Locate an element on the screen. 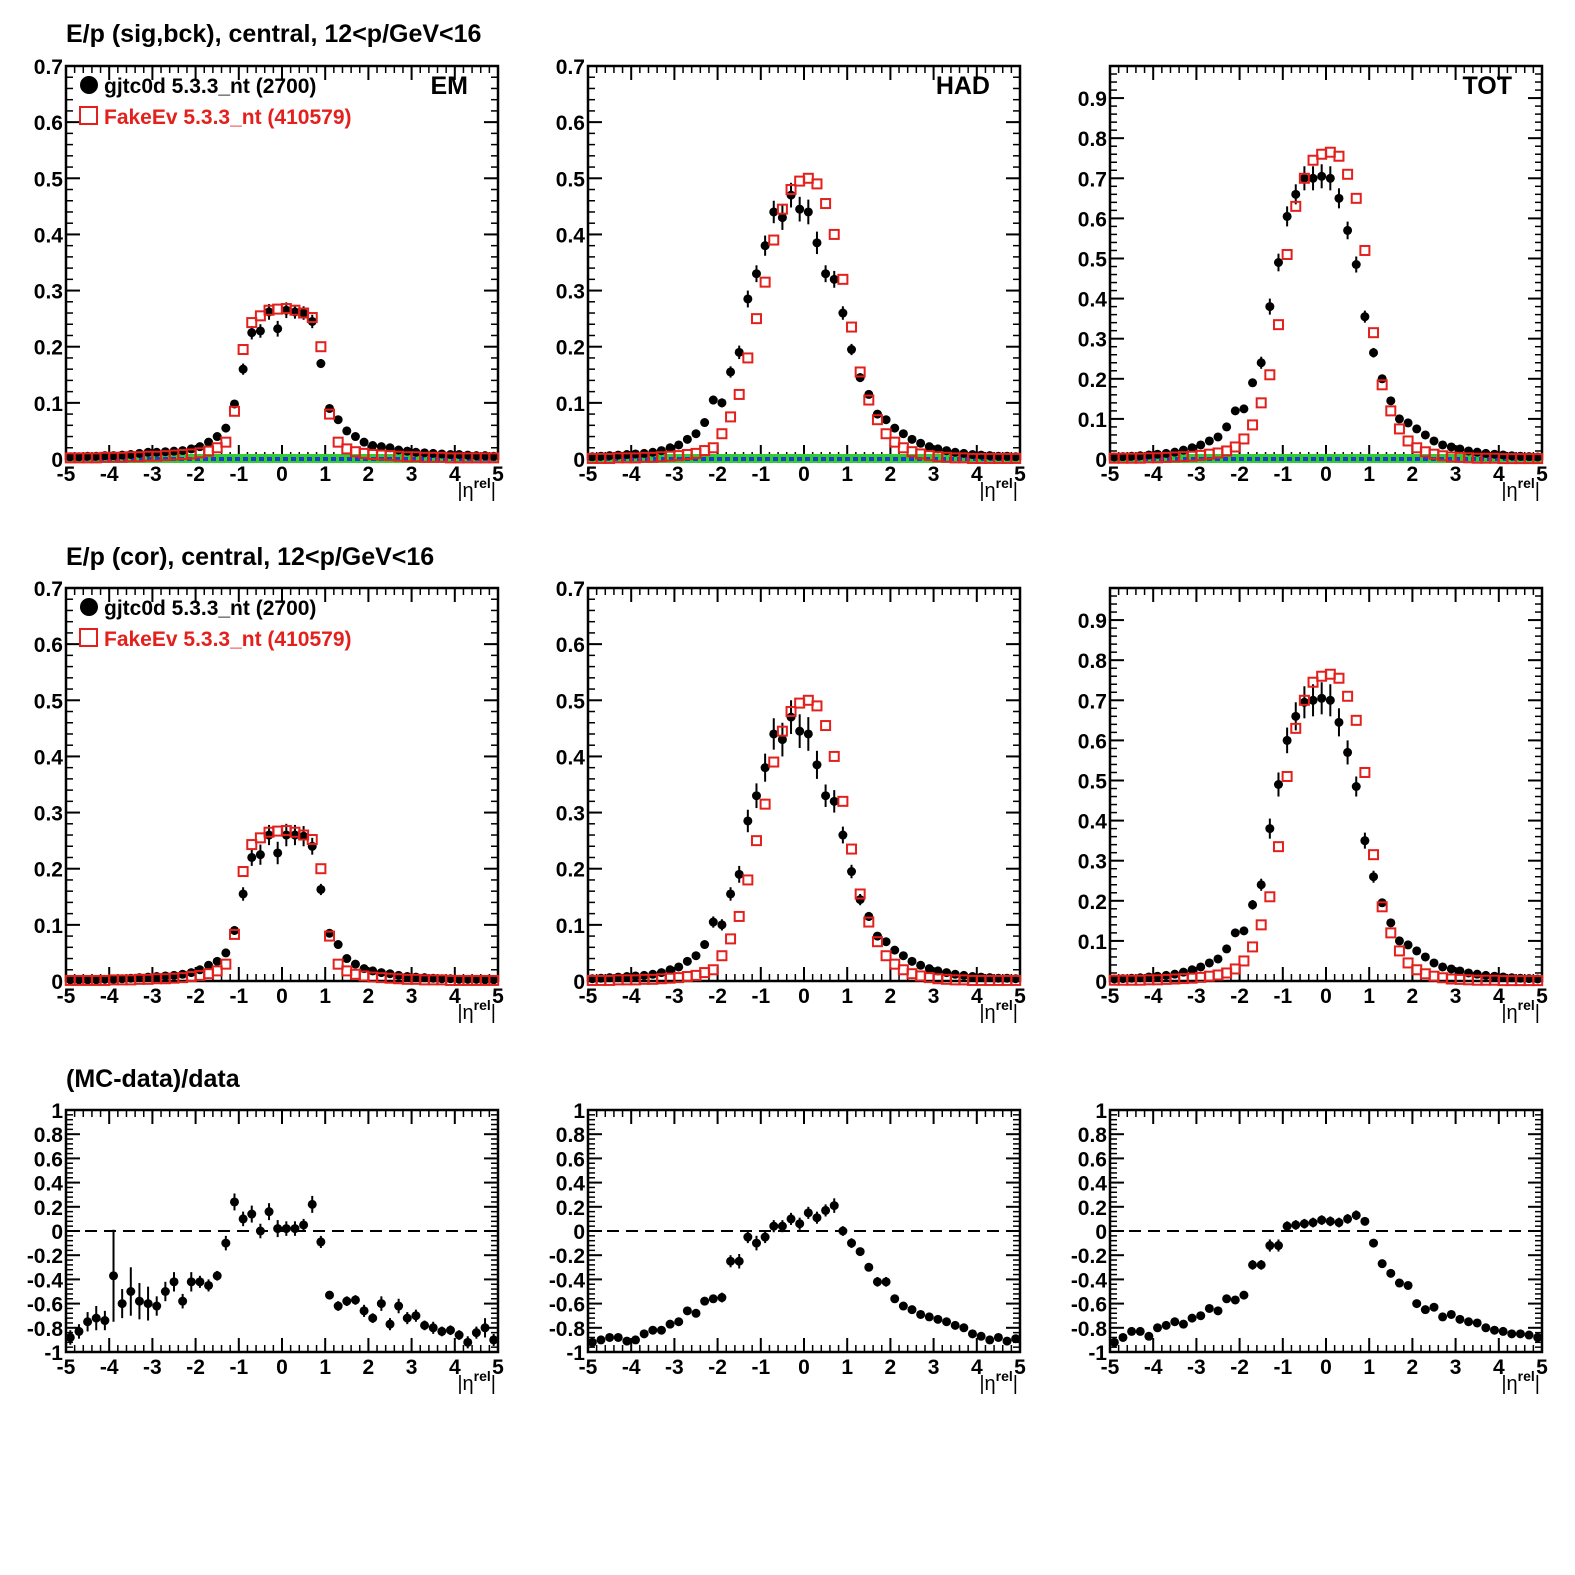 Image resolution: width=1575 pixels, height=1575 pixels. y-tick-label: 0.4 is located at coordinates (49, 235).